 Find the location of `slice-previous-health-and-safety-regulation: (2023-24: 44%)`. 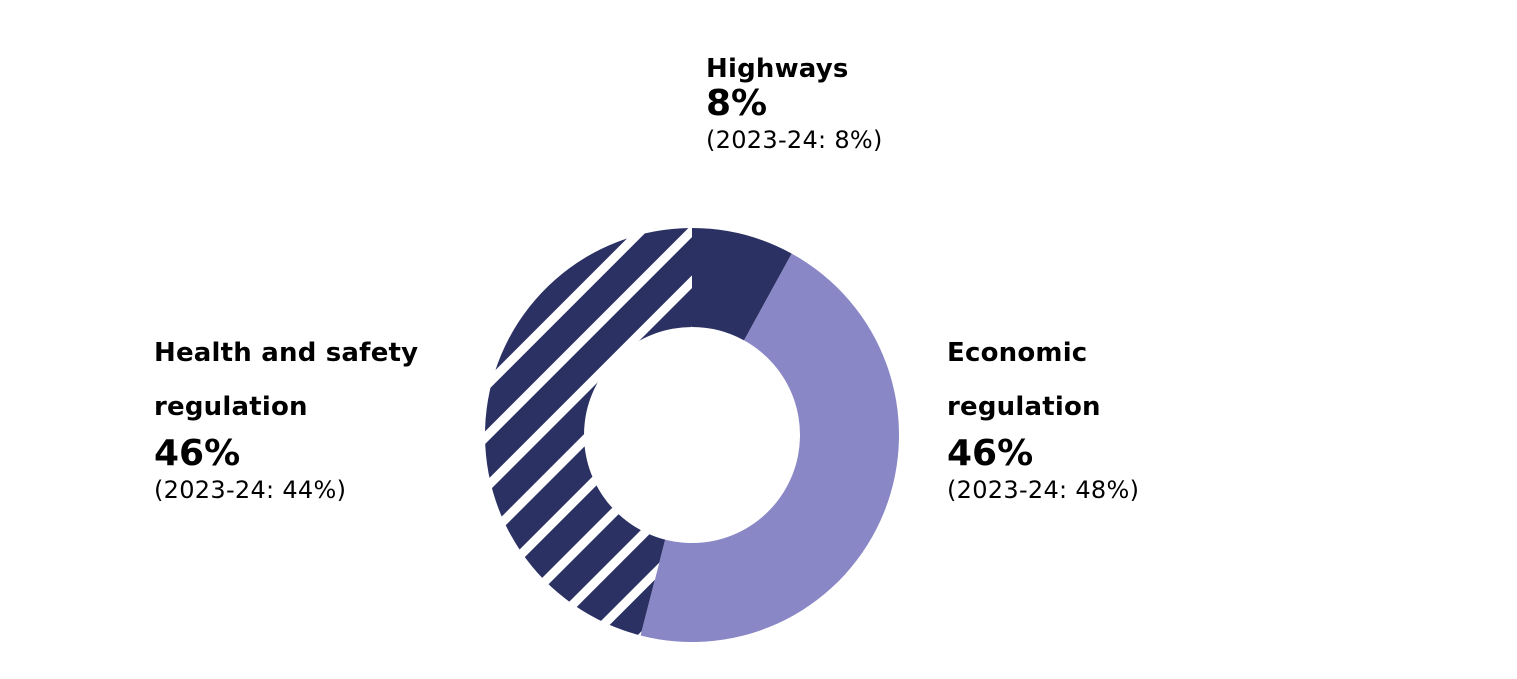

slice-previous-health-and-safety-regulation: (2023-24: 44%) is located at coordinates (250, 490).